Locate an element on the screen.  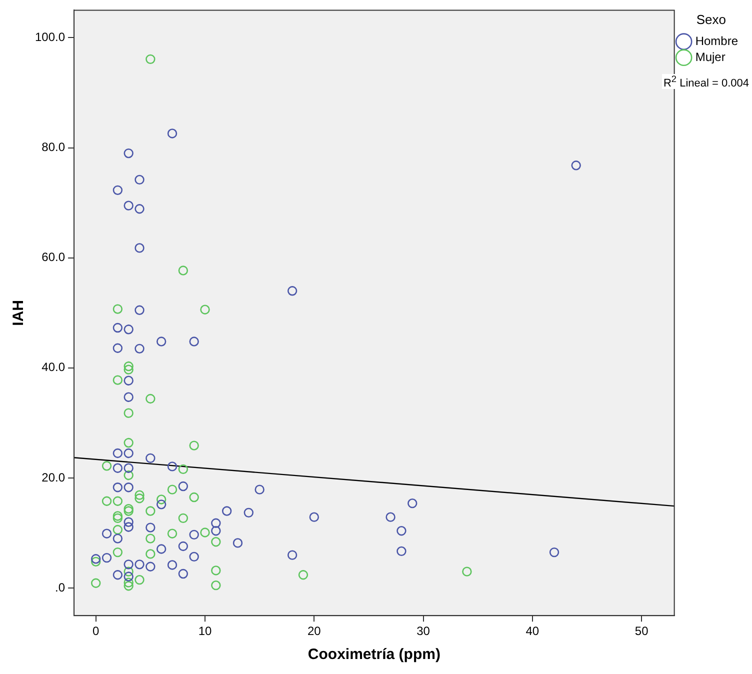
x-tick-label: 40 is located at coordinates (533, 631).